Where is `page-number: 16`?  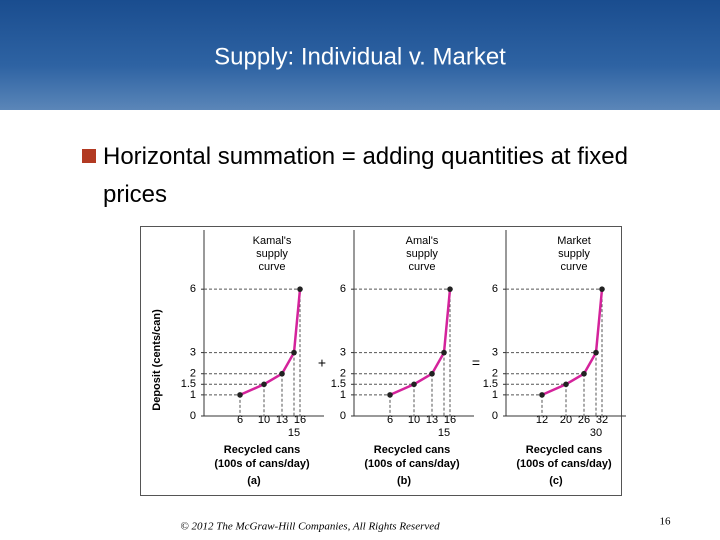 page-number: 16 is located at coordinates (666, 522).